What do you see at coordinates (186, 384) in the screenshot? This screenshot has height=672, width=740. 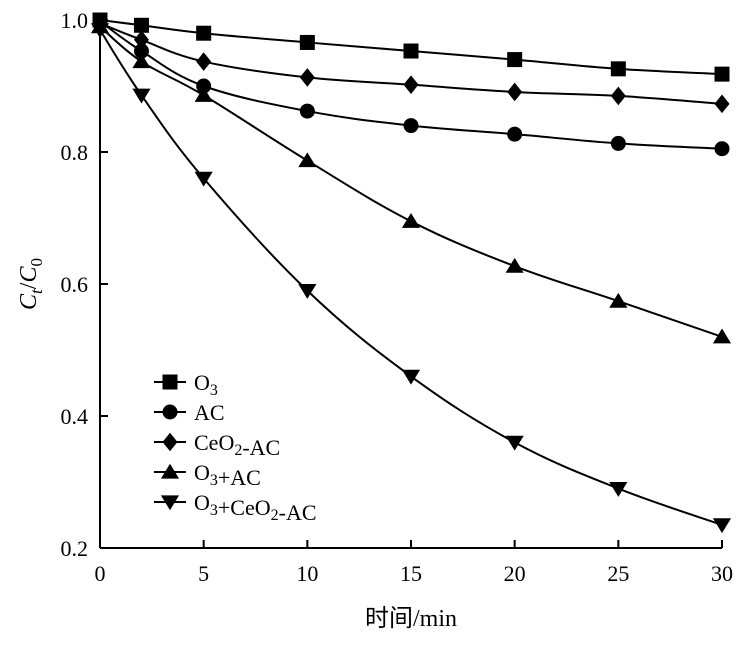 I see `legend-item-0: O3` at bounding box center [186, 384].